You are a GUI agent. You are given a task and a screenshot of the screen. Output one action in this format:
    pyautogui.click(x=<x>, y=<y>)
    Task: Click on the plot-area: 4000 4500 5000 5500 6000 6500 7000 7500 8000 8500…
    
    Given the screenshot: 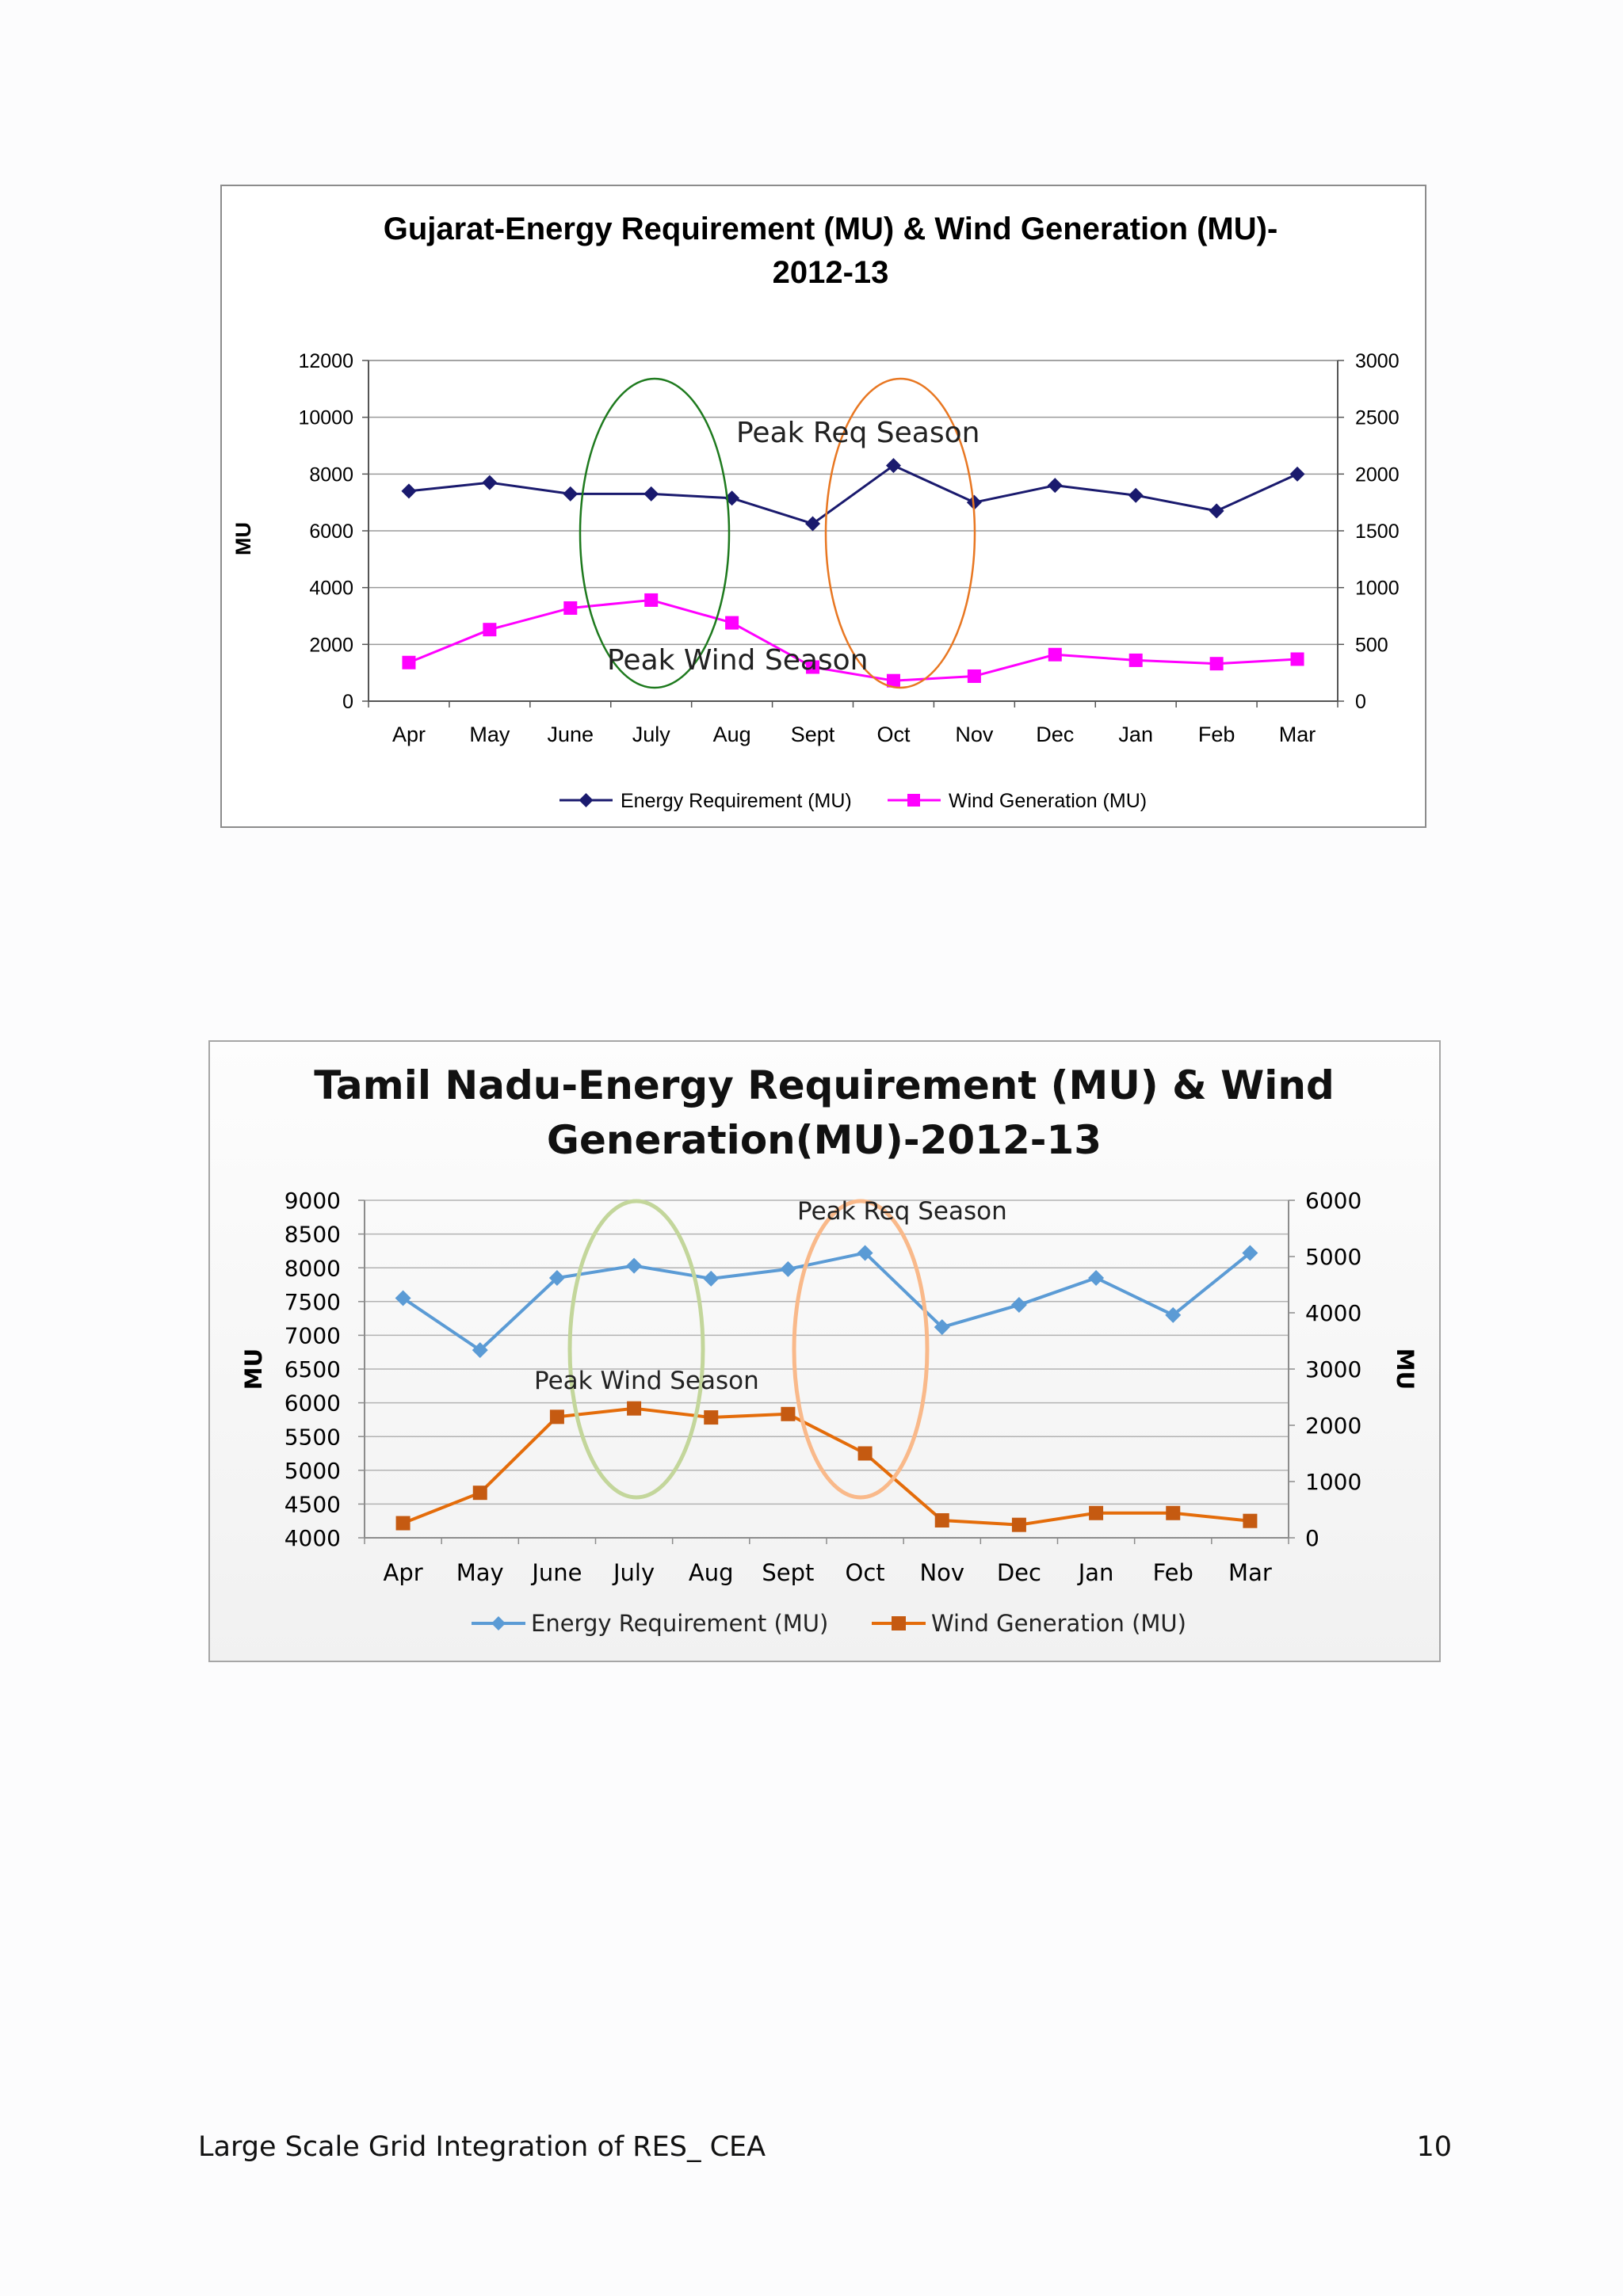 What is the action you would take?
    pyautogui.click(x=823, y=1387)
    